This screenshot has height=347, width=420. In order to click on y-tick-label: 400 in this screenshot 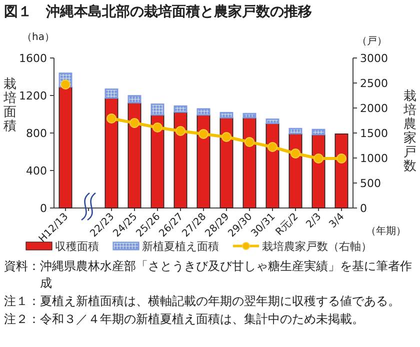, I will do `click(36, 171)`.